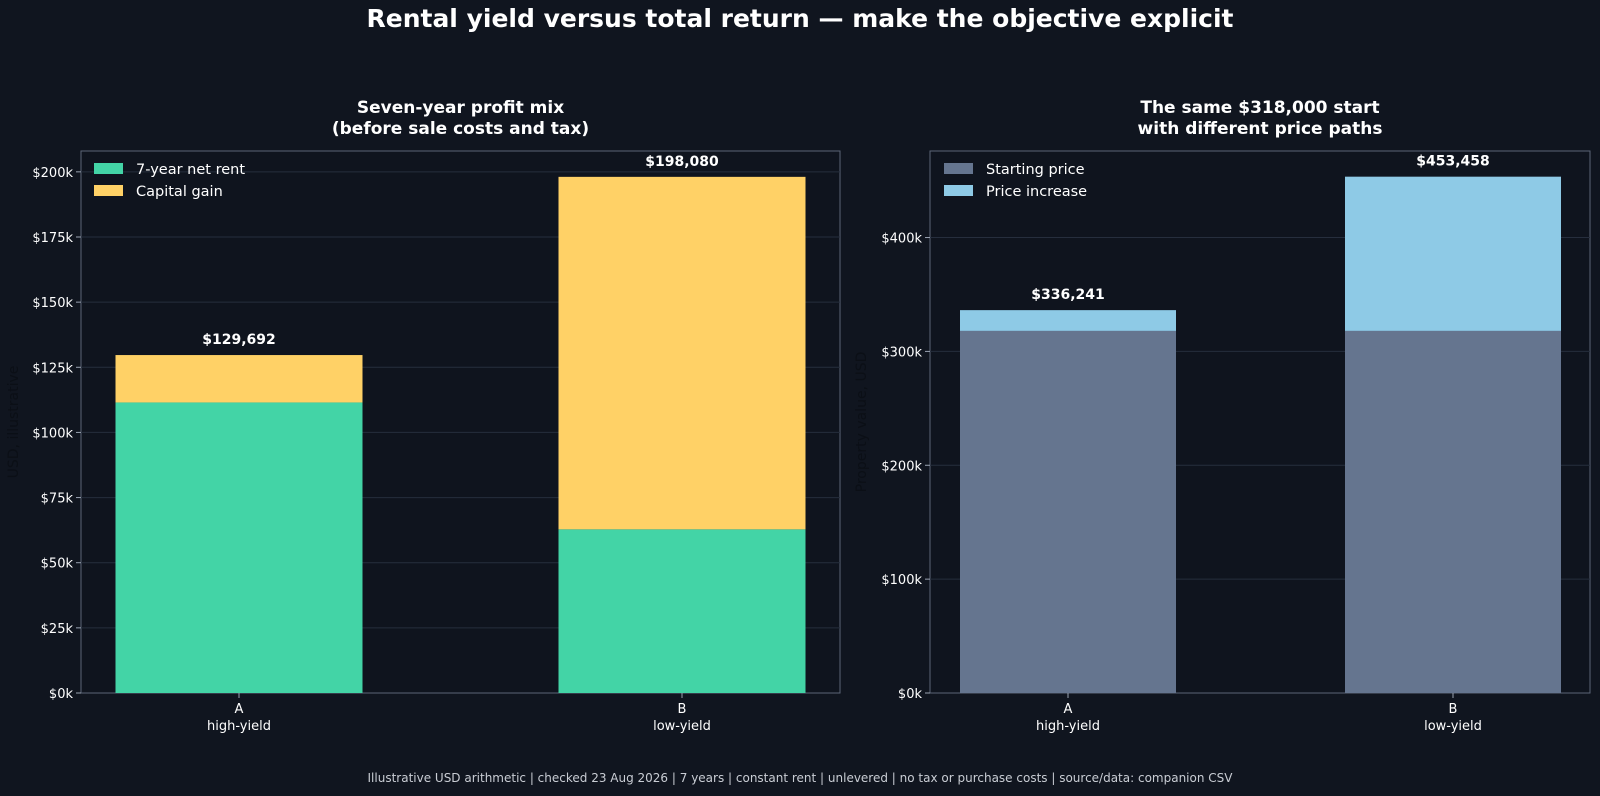 The image size is (1600, 796). What do you see at coordinates (1068, 295) in the screenshot?
I see `total-label: $336,241` at bounding box center [1068, 295].